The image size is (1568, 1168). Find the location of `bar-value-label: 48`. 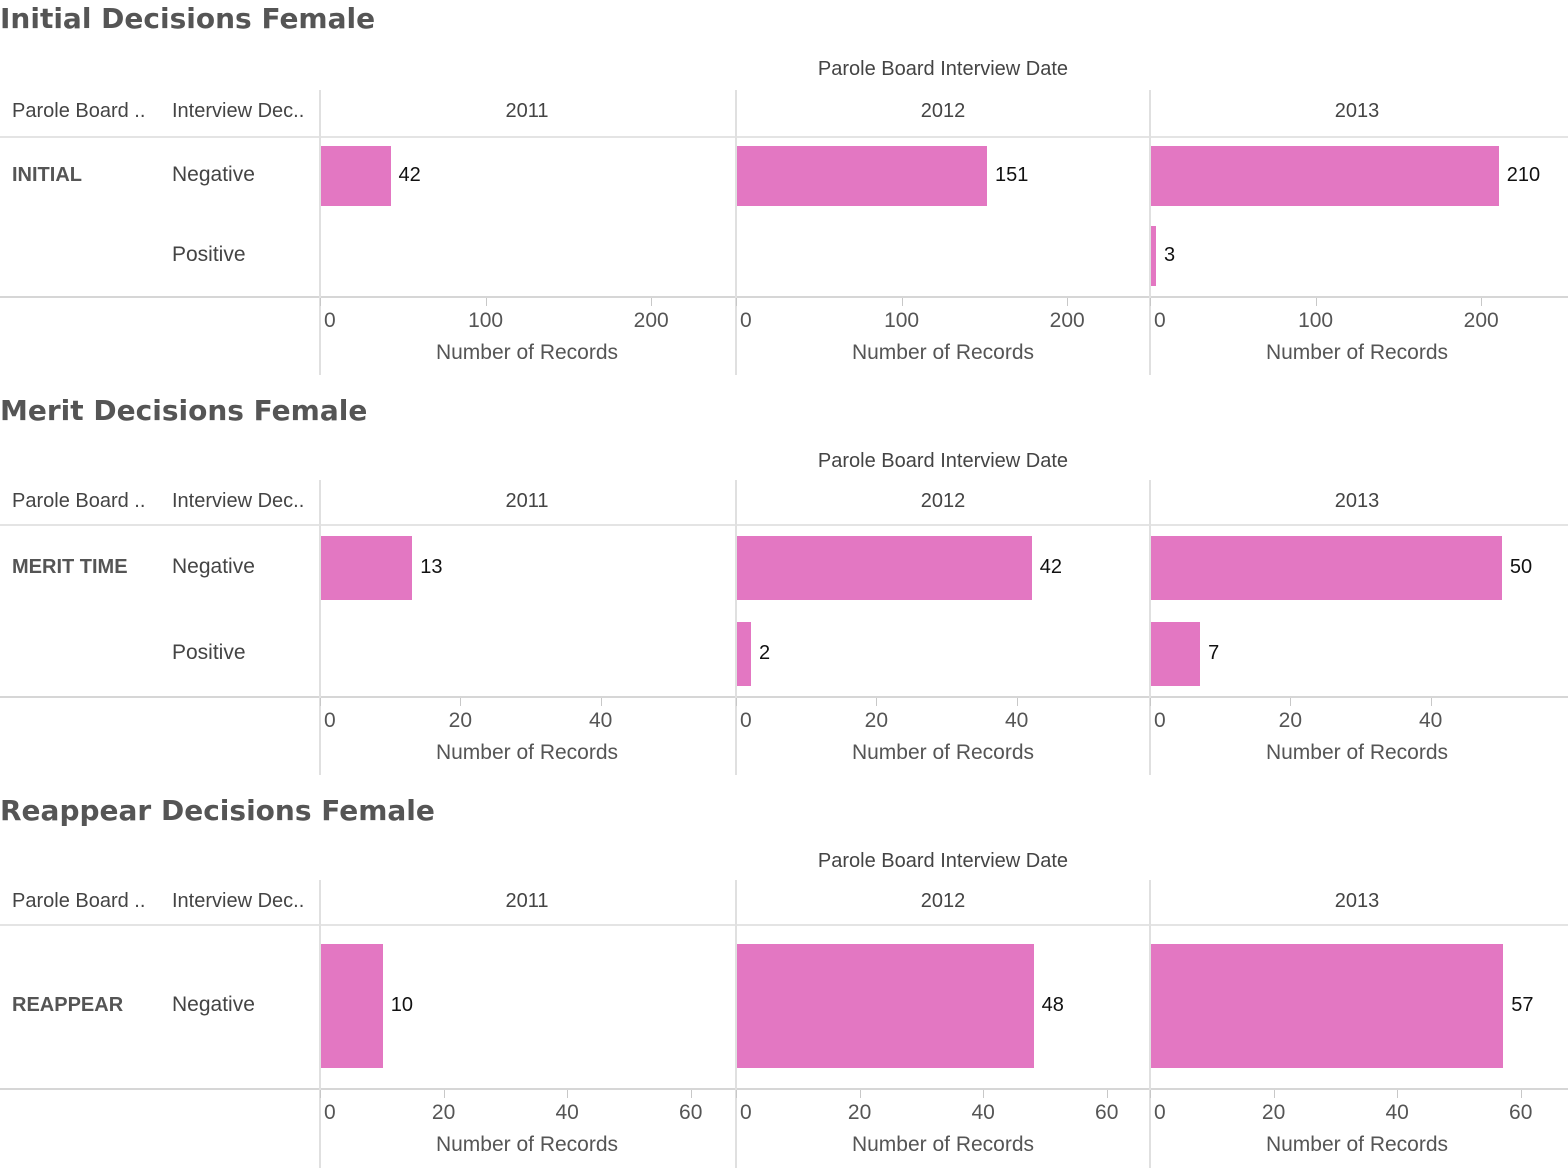

bar-value-label: 48 is located at coordinates (1052, 1005).